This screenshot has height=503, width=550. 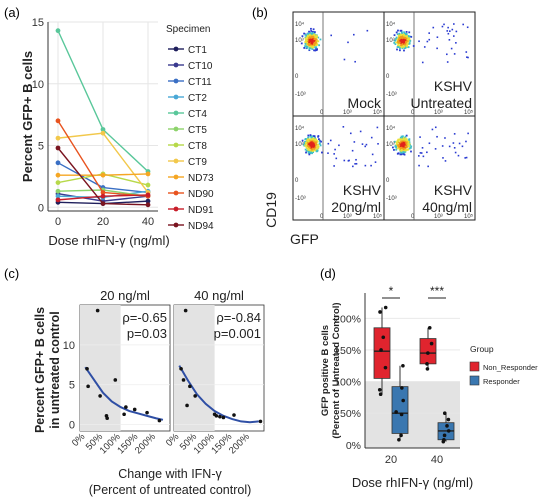 What do you see at coordinates (304, 239) in the screenshot?
I see `x-axis-title: GFP` at bounding box center [304, 239].